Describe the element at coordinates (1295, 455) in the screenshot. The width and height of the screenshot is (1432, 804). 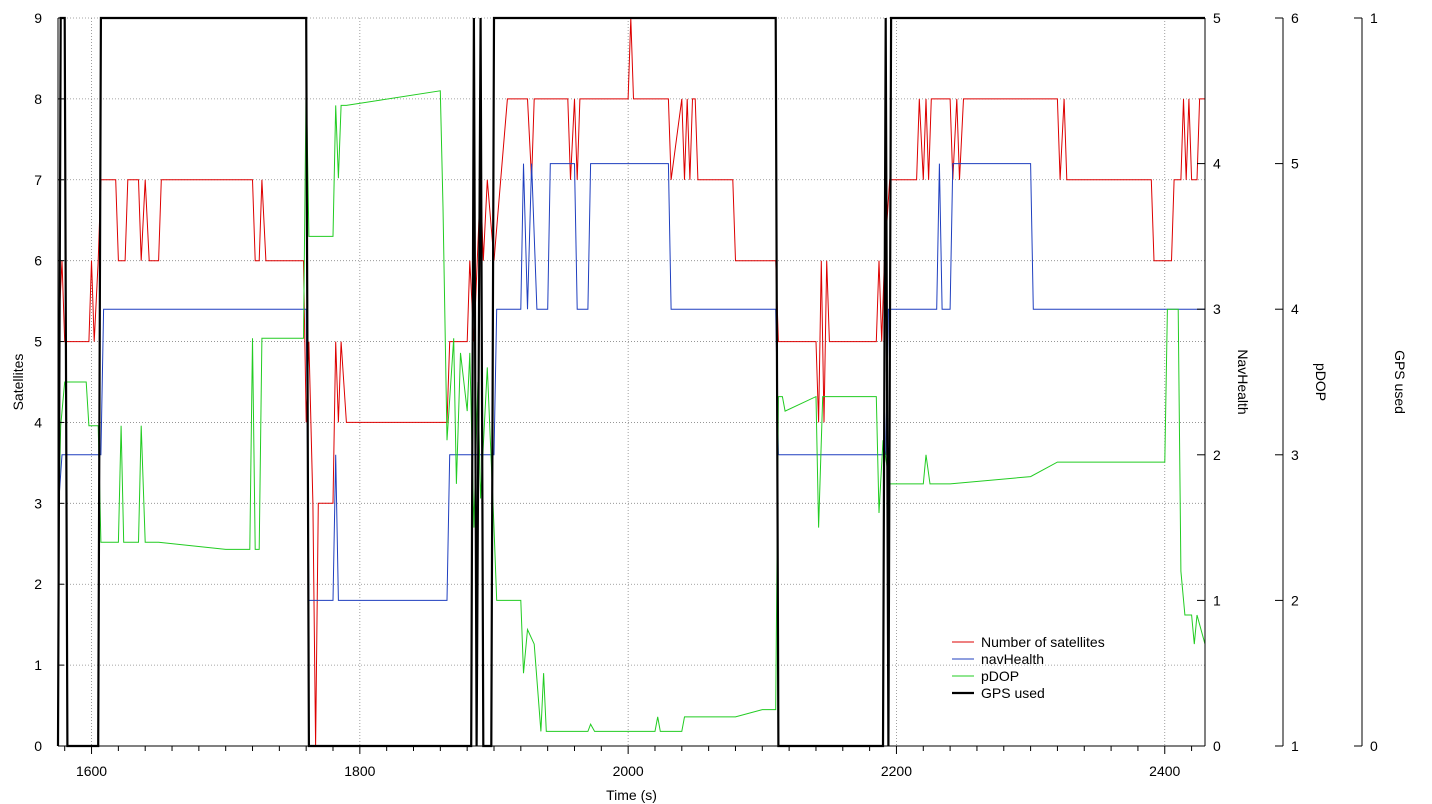
I see `pdop-tick-label: 3` at that location.